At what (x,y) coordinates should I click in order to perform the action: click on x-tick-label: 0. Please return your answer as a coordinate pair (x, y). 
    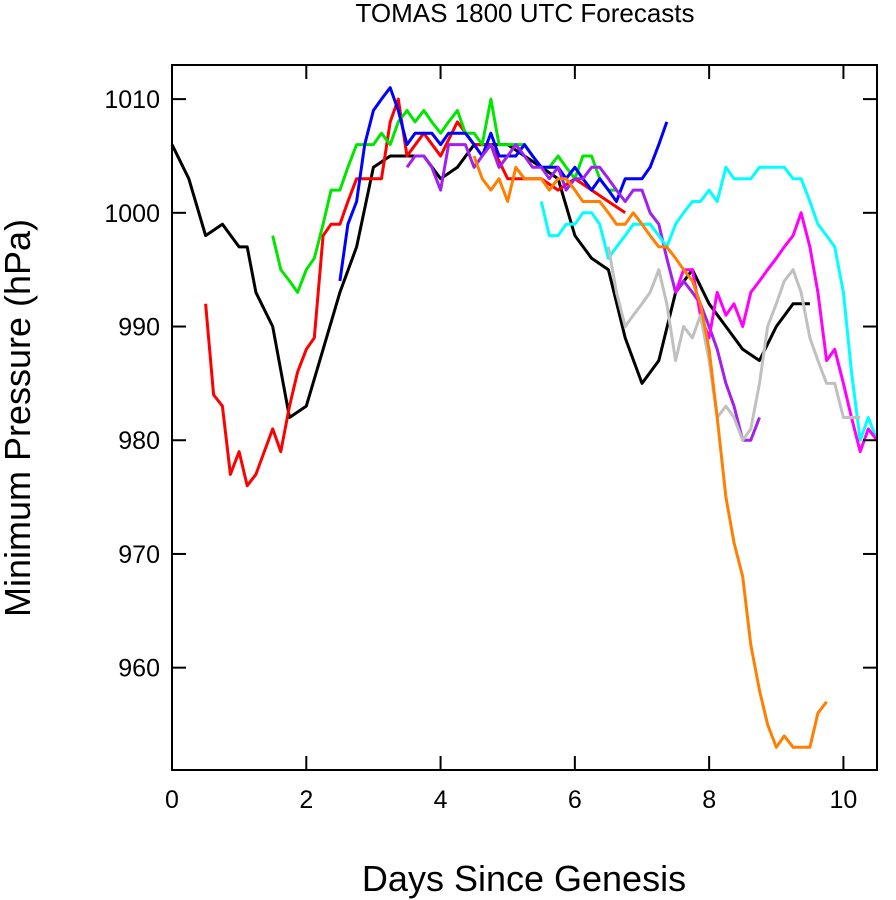
    Looking at the image, I should click on (172, 800).